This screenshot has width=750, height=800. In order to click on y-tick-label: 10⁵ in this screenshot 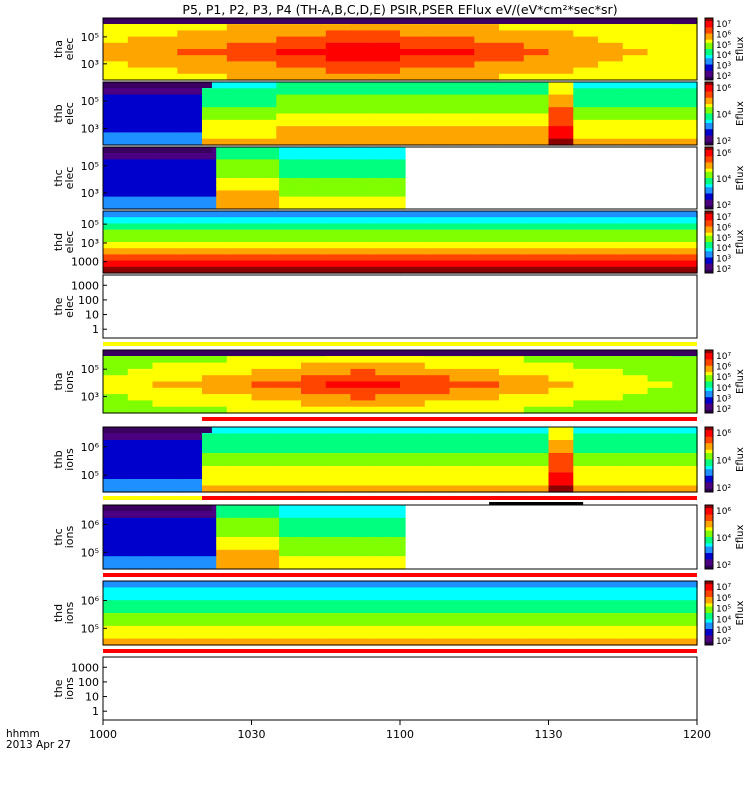, I will do `click(90, 101)`.